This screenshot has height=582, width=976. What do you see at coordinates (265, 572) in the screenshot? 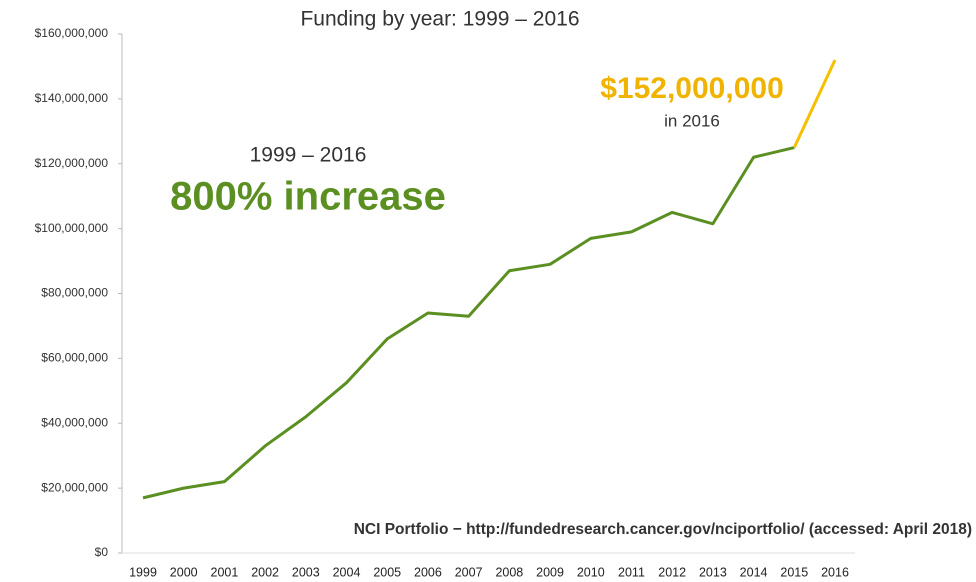
I see `x-tick-label: 2002` at bounding box center [265, 572].